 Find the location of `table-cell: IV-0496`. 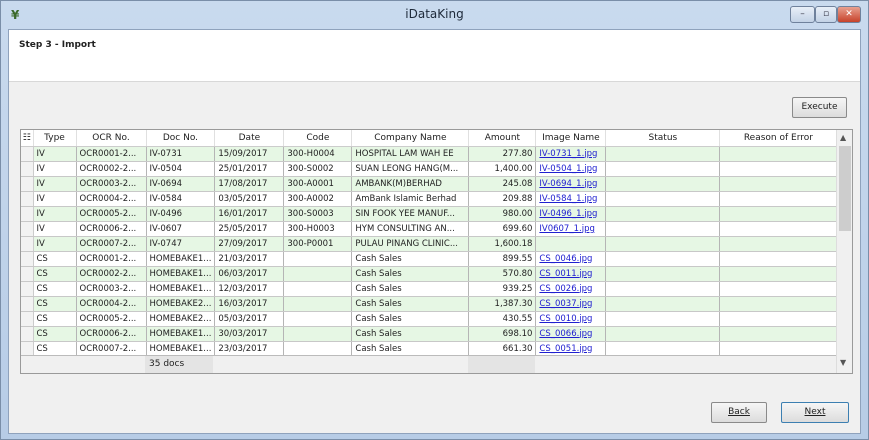

table-cell: IV-0496 is located at coordinates (181, 214).